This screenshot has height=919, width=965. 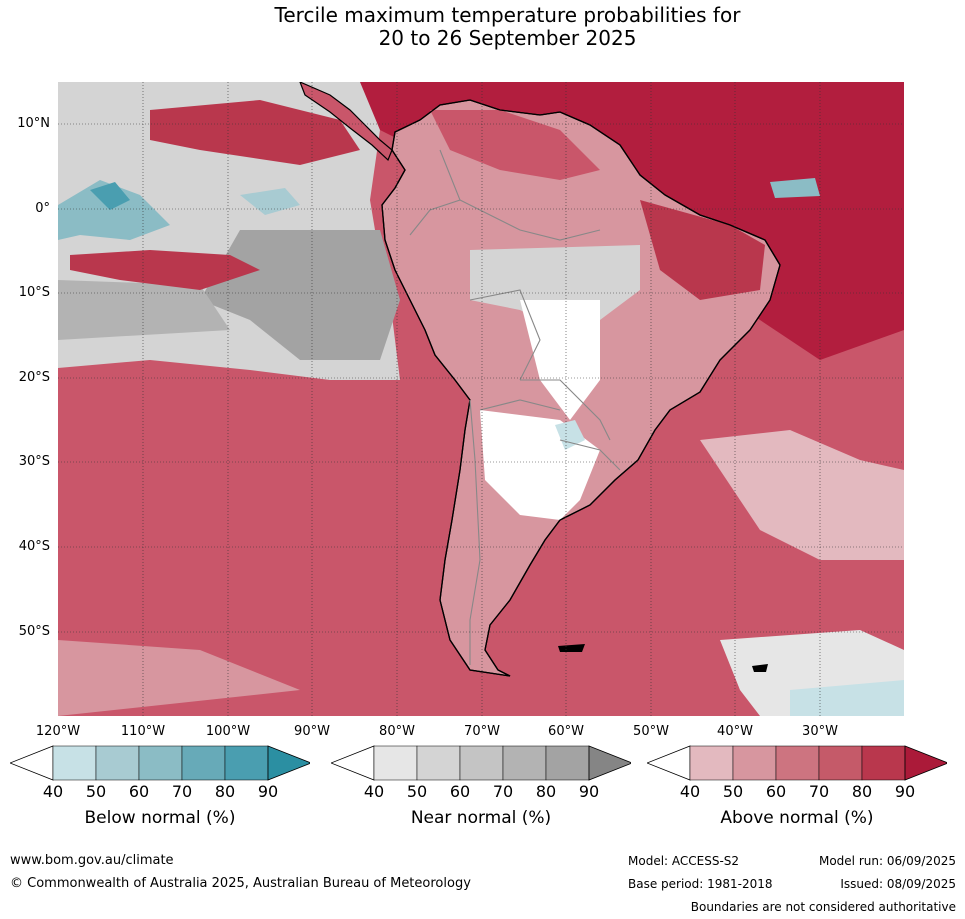 I want to click on legend-near-normal: Near normal (%) 40 50 60 70 80 90, so click(x=481, y=792).